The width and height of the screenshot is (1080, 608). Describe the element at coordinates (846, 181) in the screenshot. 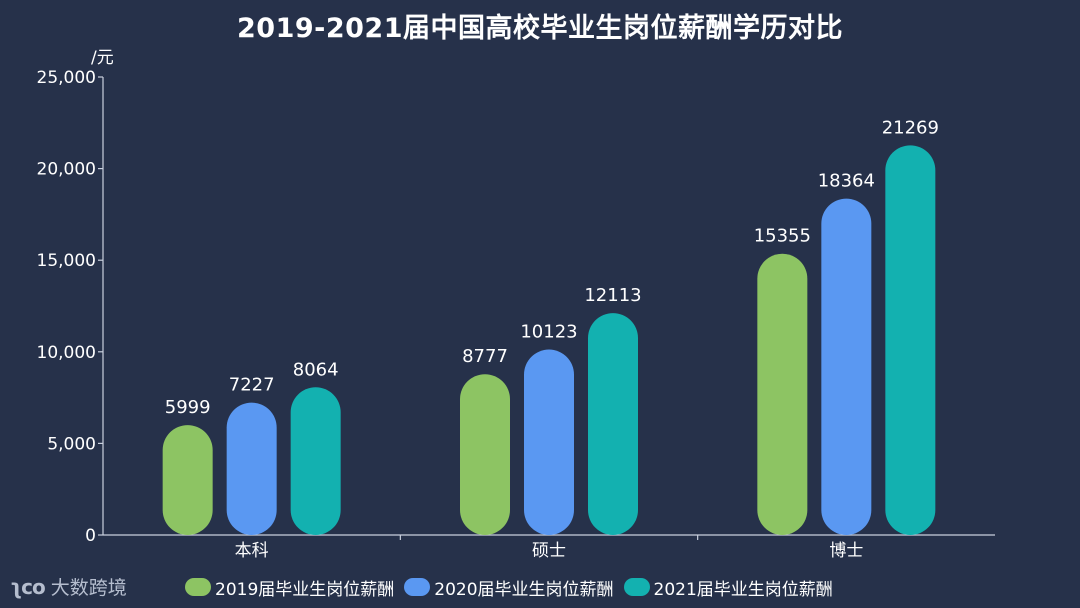

I see `data-label: 18364` at that location.